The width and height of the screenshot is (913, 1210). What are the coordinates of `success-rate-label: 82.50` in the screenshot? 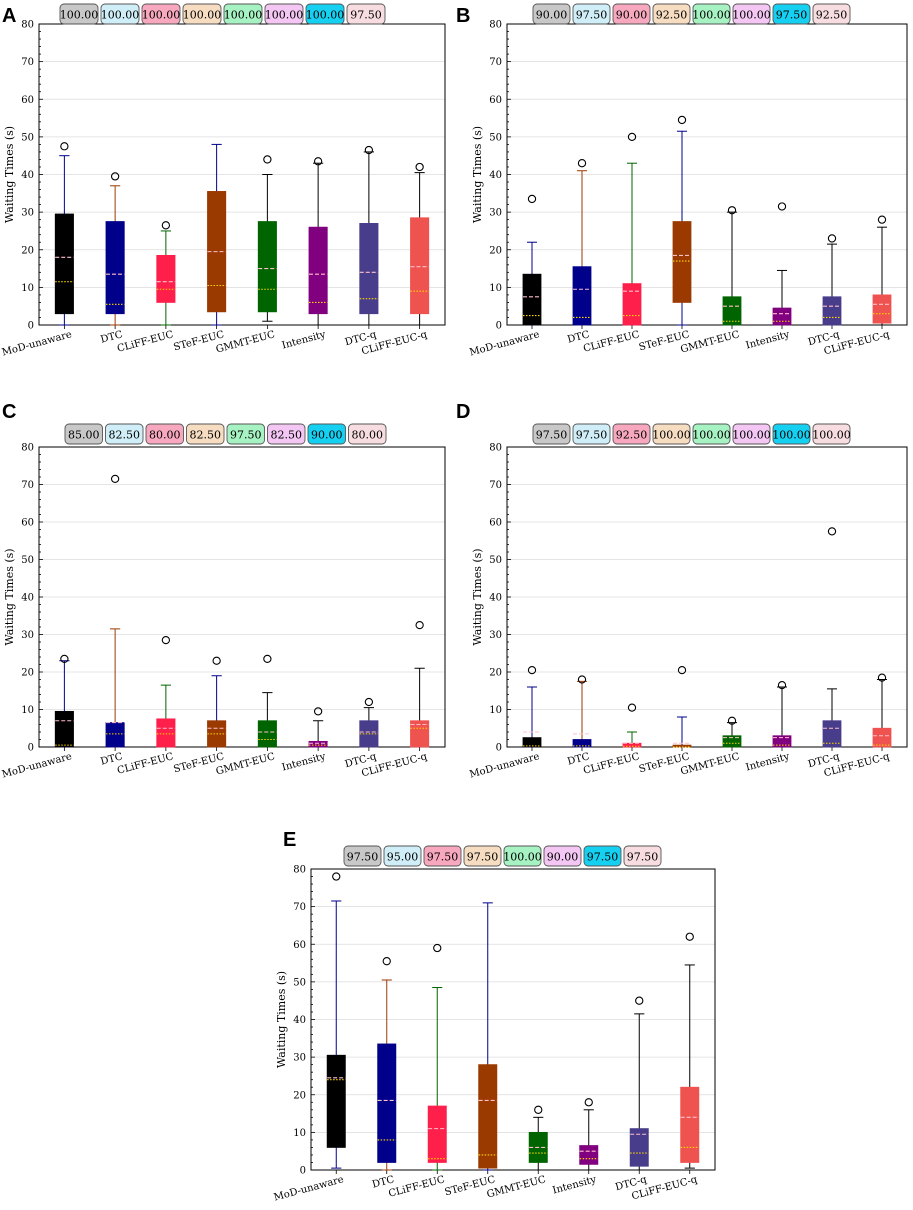 It's located at (206, 435).